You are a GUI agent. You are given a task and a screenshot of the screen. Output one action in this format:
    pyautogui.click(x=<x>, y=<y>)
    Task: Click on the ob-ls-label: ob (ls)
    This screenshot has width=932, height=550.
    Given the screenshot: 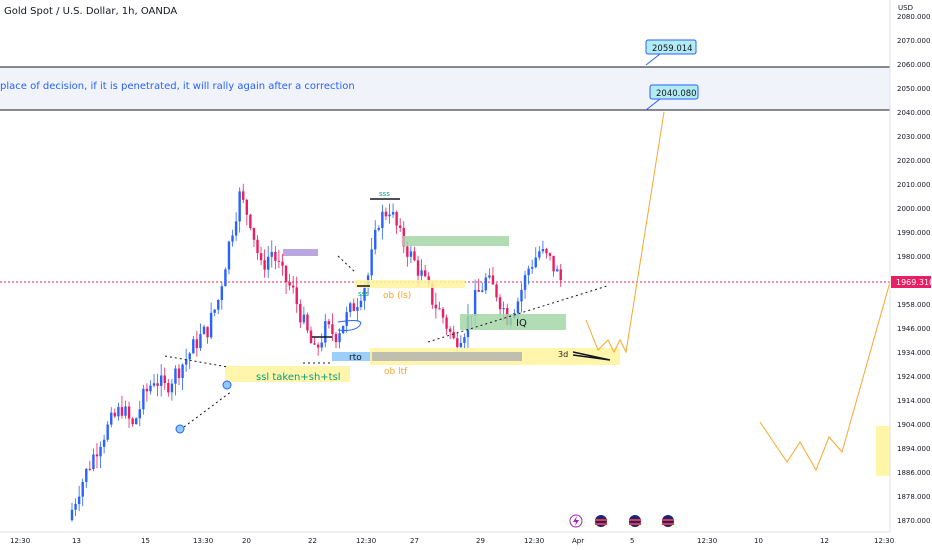 What is the action you would take?
    pyautogui.click(x=397, y=296)
    